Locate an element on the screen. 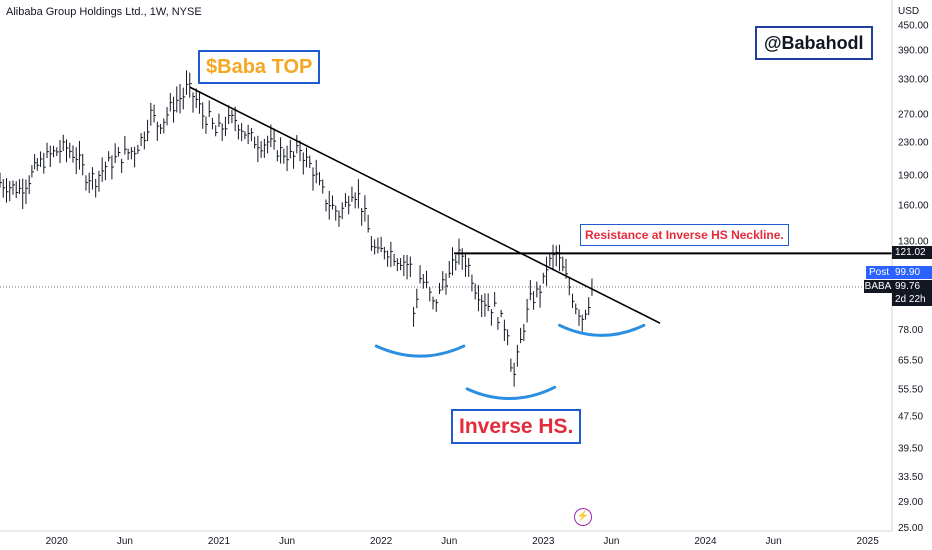 The width and height of the screenshot is (932, 550). lightning-icon: ⚡ is located at coordinates (583, 517).